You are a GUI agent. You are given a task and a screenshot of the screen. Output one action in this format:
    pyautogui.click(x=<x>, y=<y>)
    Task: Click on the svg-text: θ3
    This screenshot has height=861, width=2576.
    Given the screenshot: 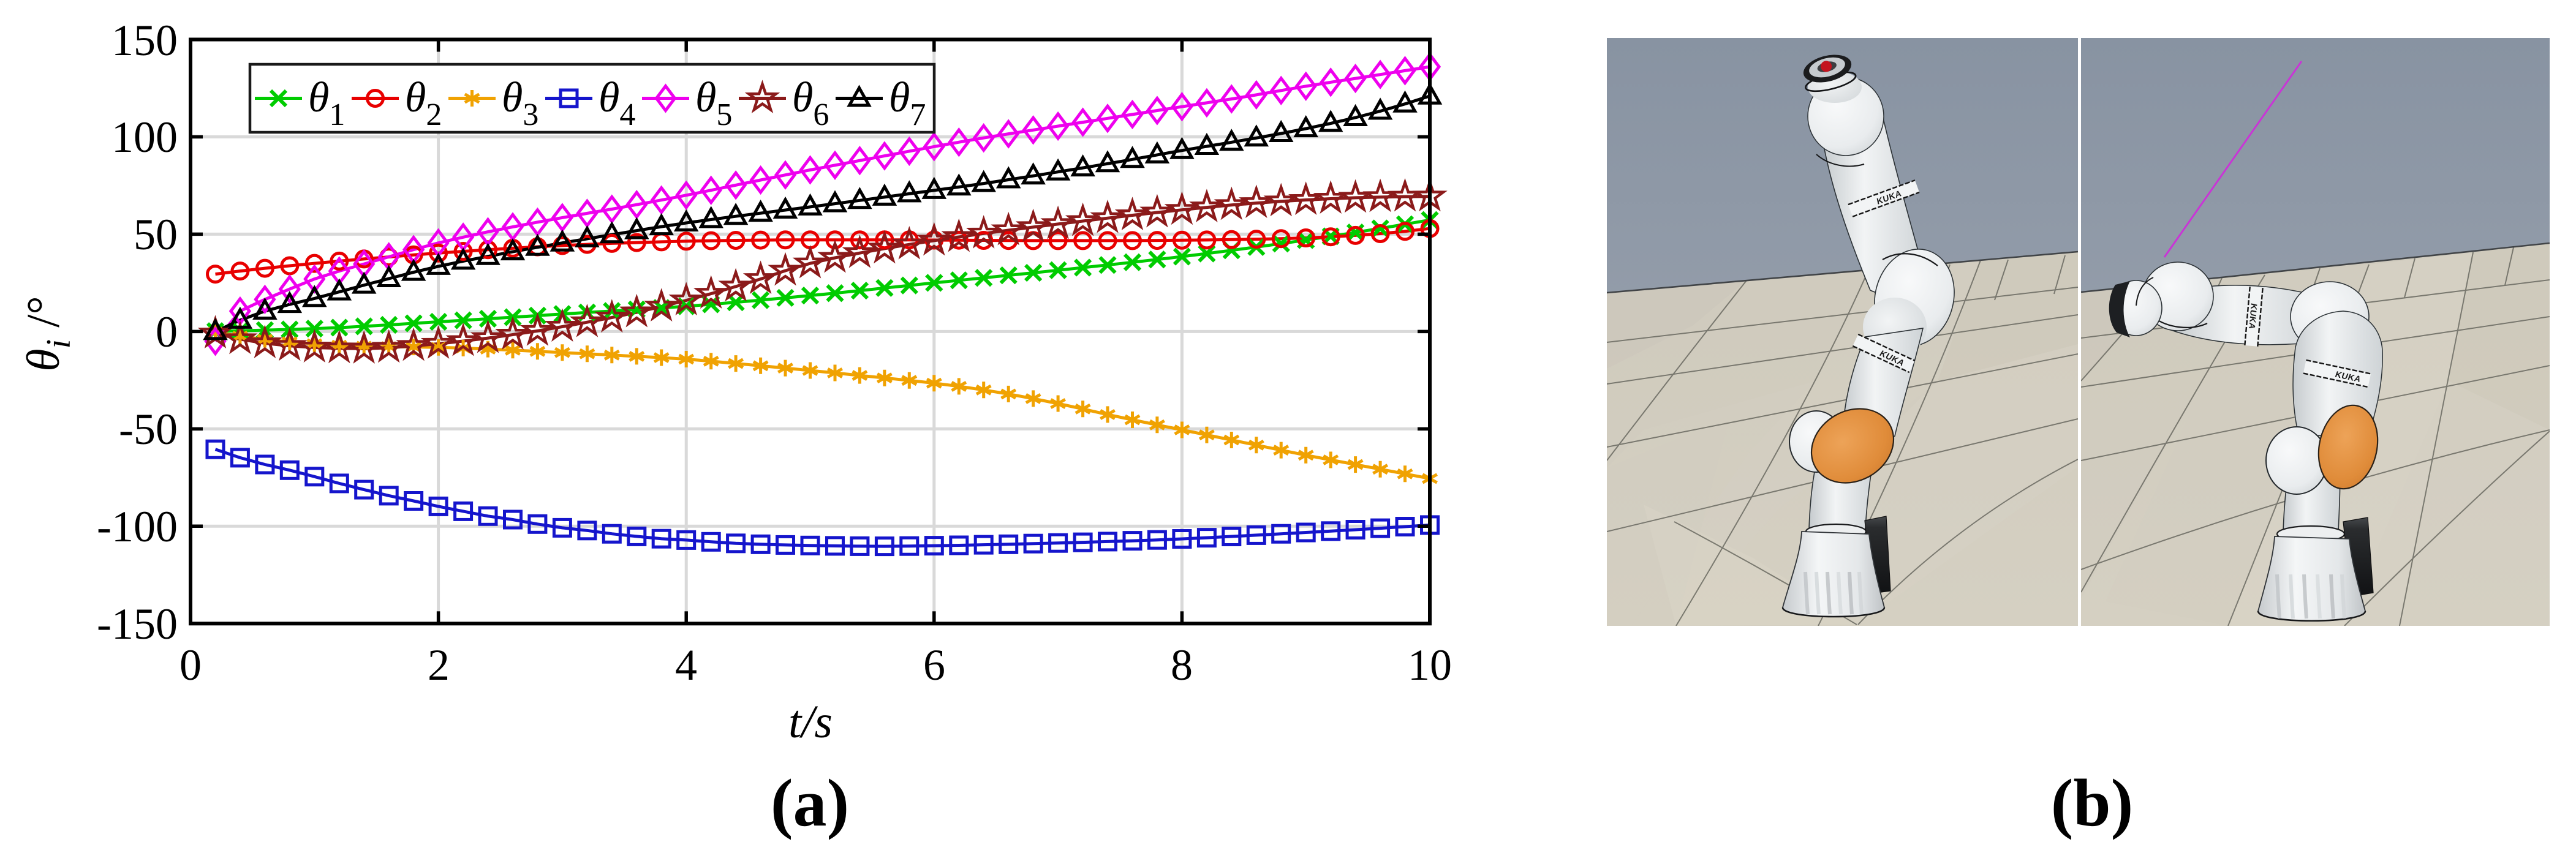 What is the action you would take?
    pyautogui.click(x=520, y=103)
    